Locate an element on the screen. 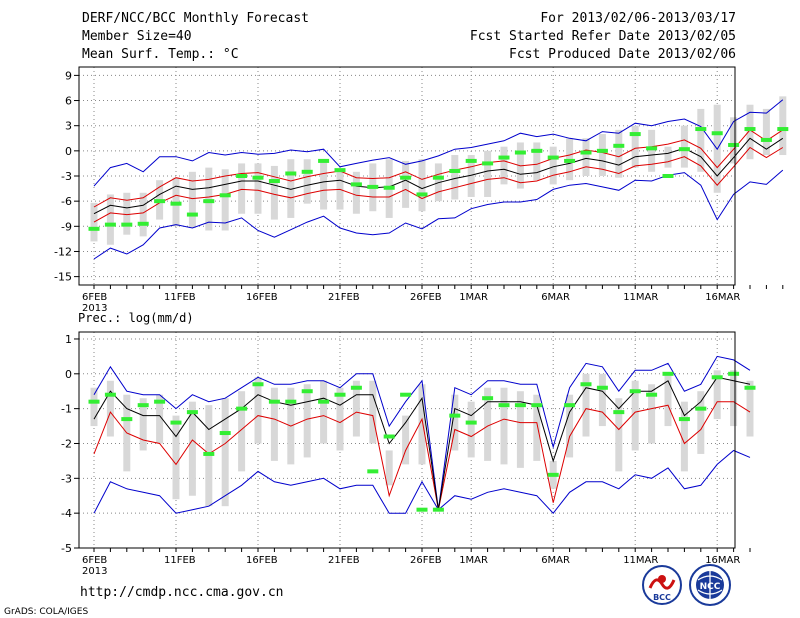 This screenshot has width=800, height=618. x-tick-label: 21FEB is located at coordinates (344, 560).